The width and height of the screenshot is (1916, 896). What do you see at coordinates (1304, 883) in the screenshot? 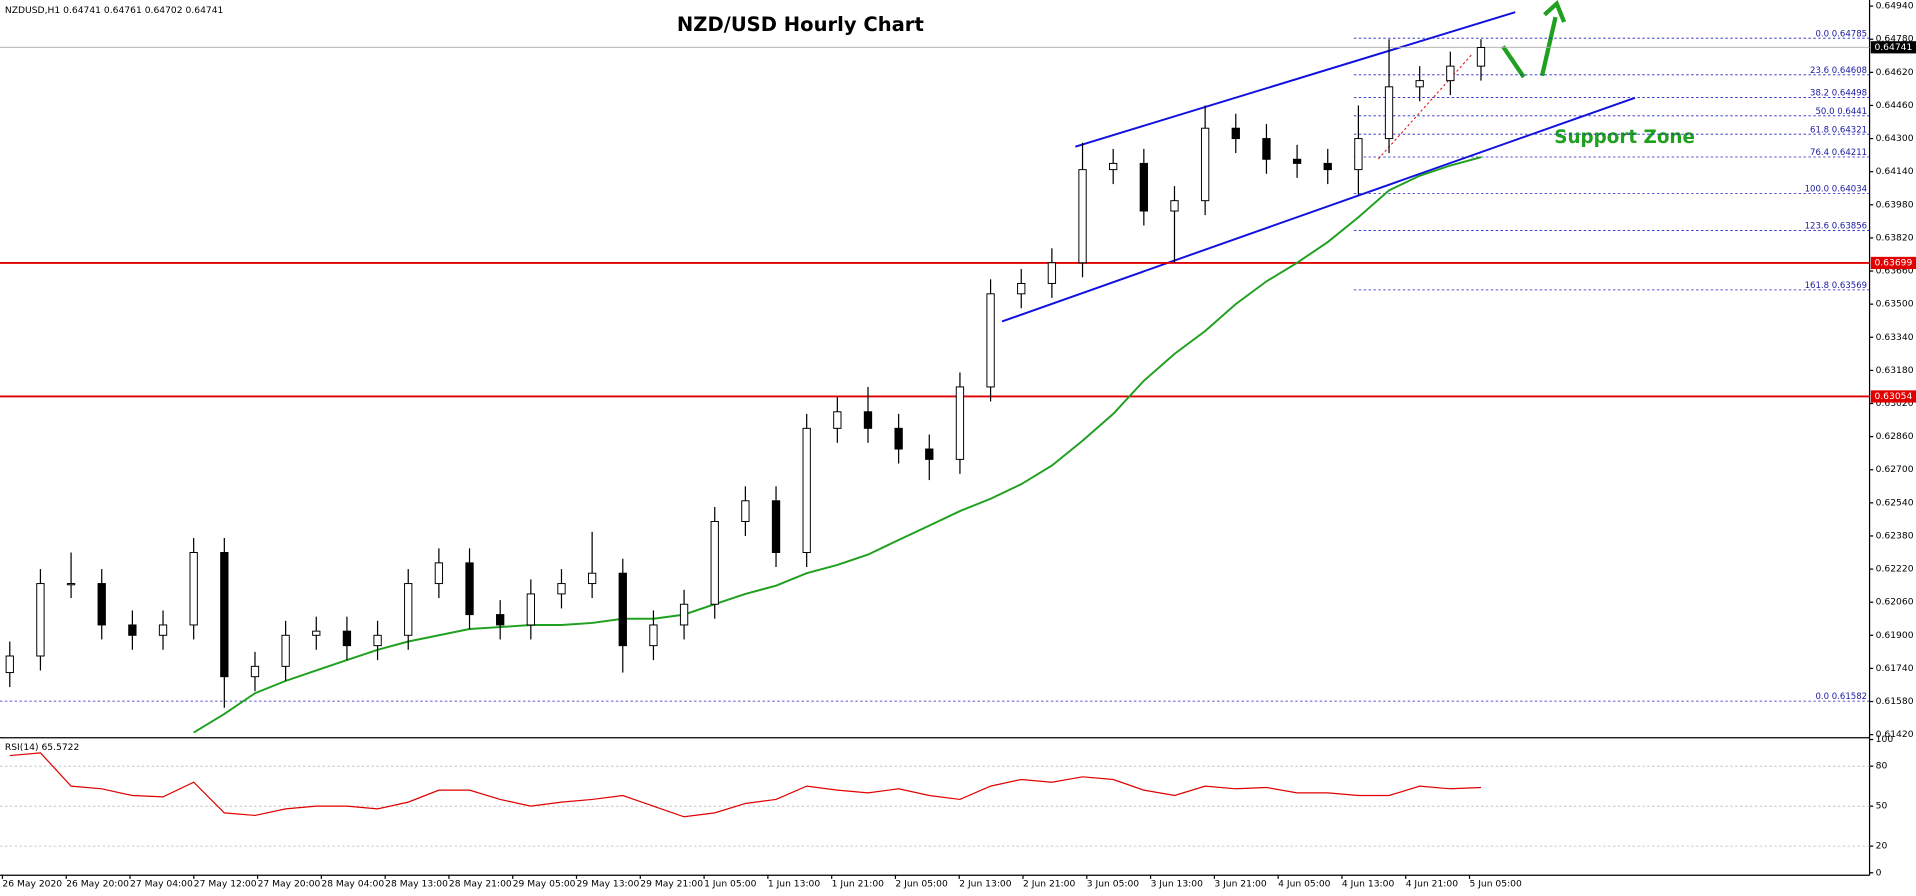
I see `x-tick-label: 4 Jun 05:00` at bounding box center [1304, 883].